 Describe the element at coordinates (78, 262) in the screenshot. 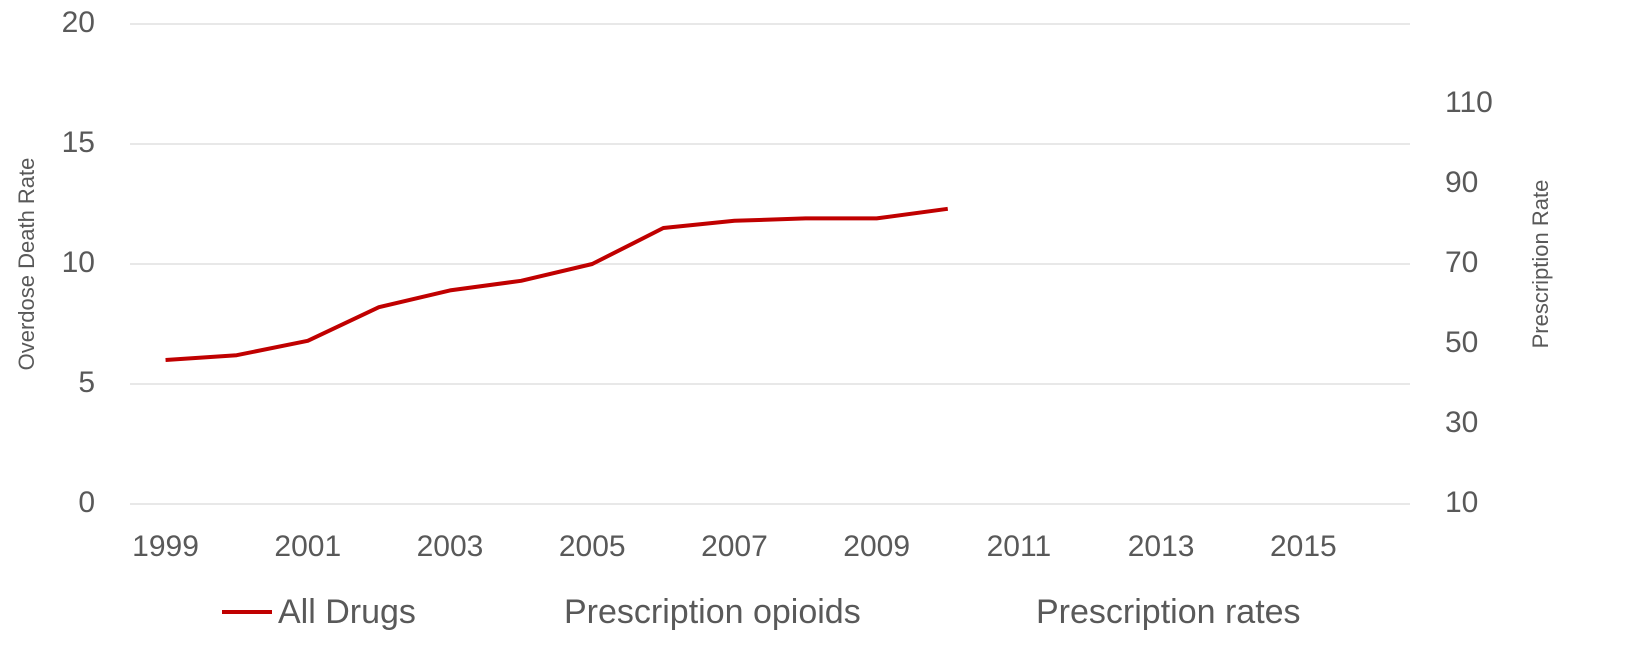

I see `y-tick-label: 10` at that location.